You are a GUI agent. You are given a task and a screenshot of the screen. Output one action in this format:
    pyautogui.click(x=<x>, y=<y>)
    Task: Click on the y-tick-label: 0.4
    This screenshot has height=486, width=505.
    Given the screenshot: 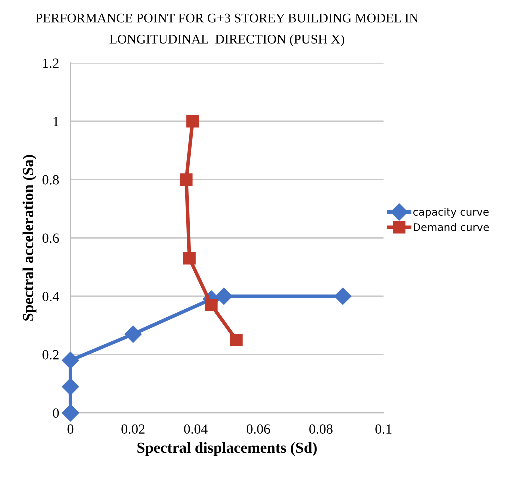 What is the action you would take?
    pyautogui.click(x=51, y=297)
    